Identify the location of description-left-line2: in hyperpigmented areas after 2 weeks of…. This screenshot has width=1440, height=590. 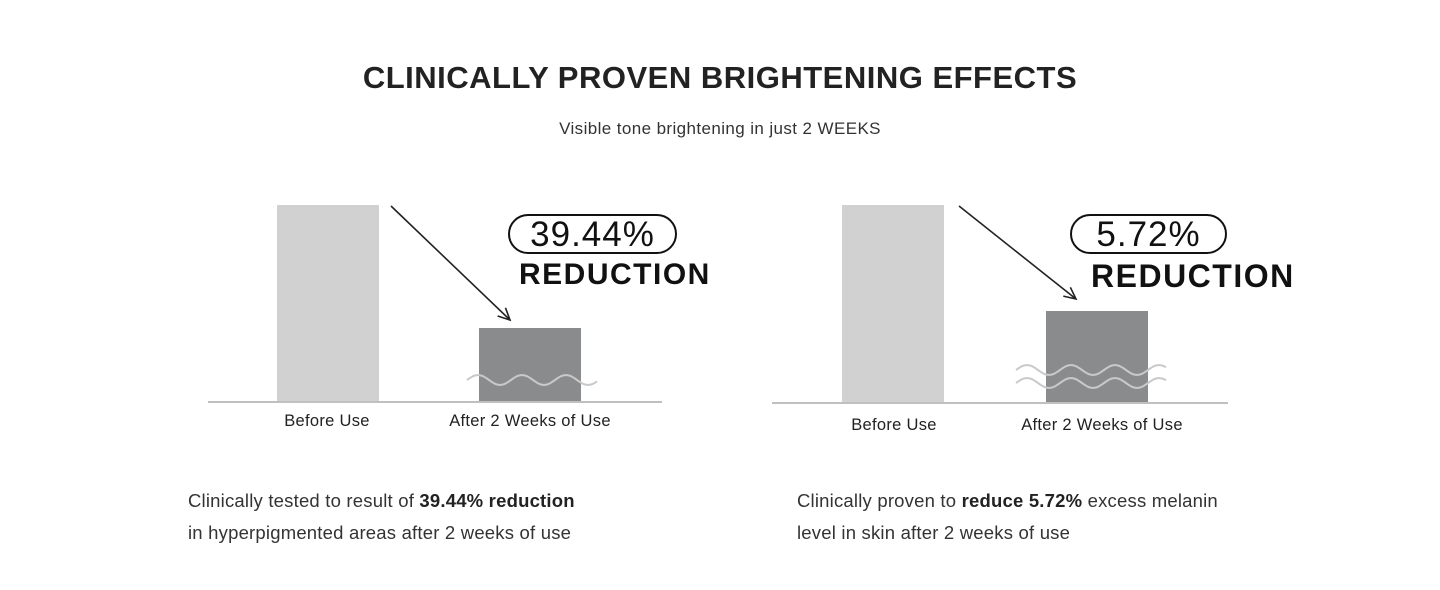
(380, 532).